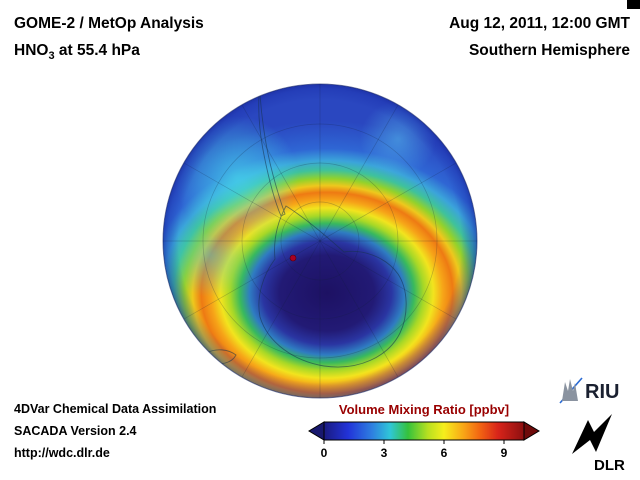 Image resolution: width=640 pixels, height=480 pixels. Describe the element at coordinates (384, 453) in the screenshot. I see `colorbar-tick-label-3: 3` at that location.